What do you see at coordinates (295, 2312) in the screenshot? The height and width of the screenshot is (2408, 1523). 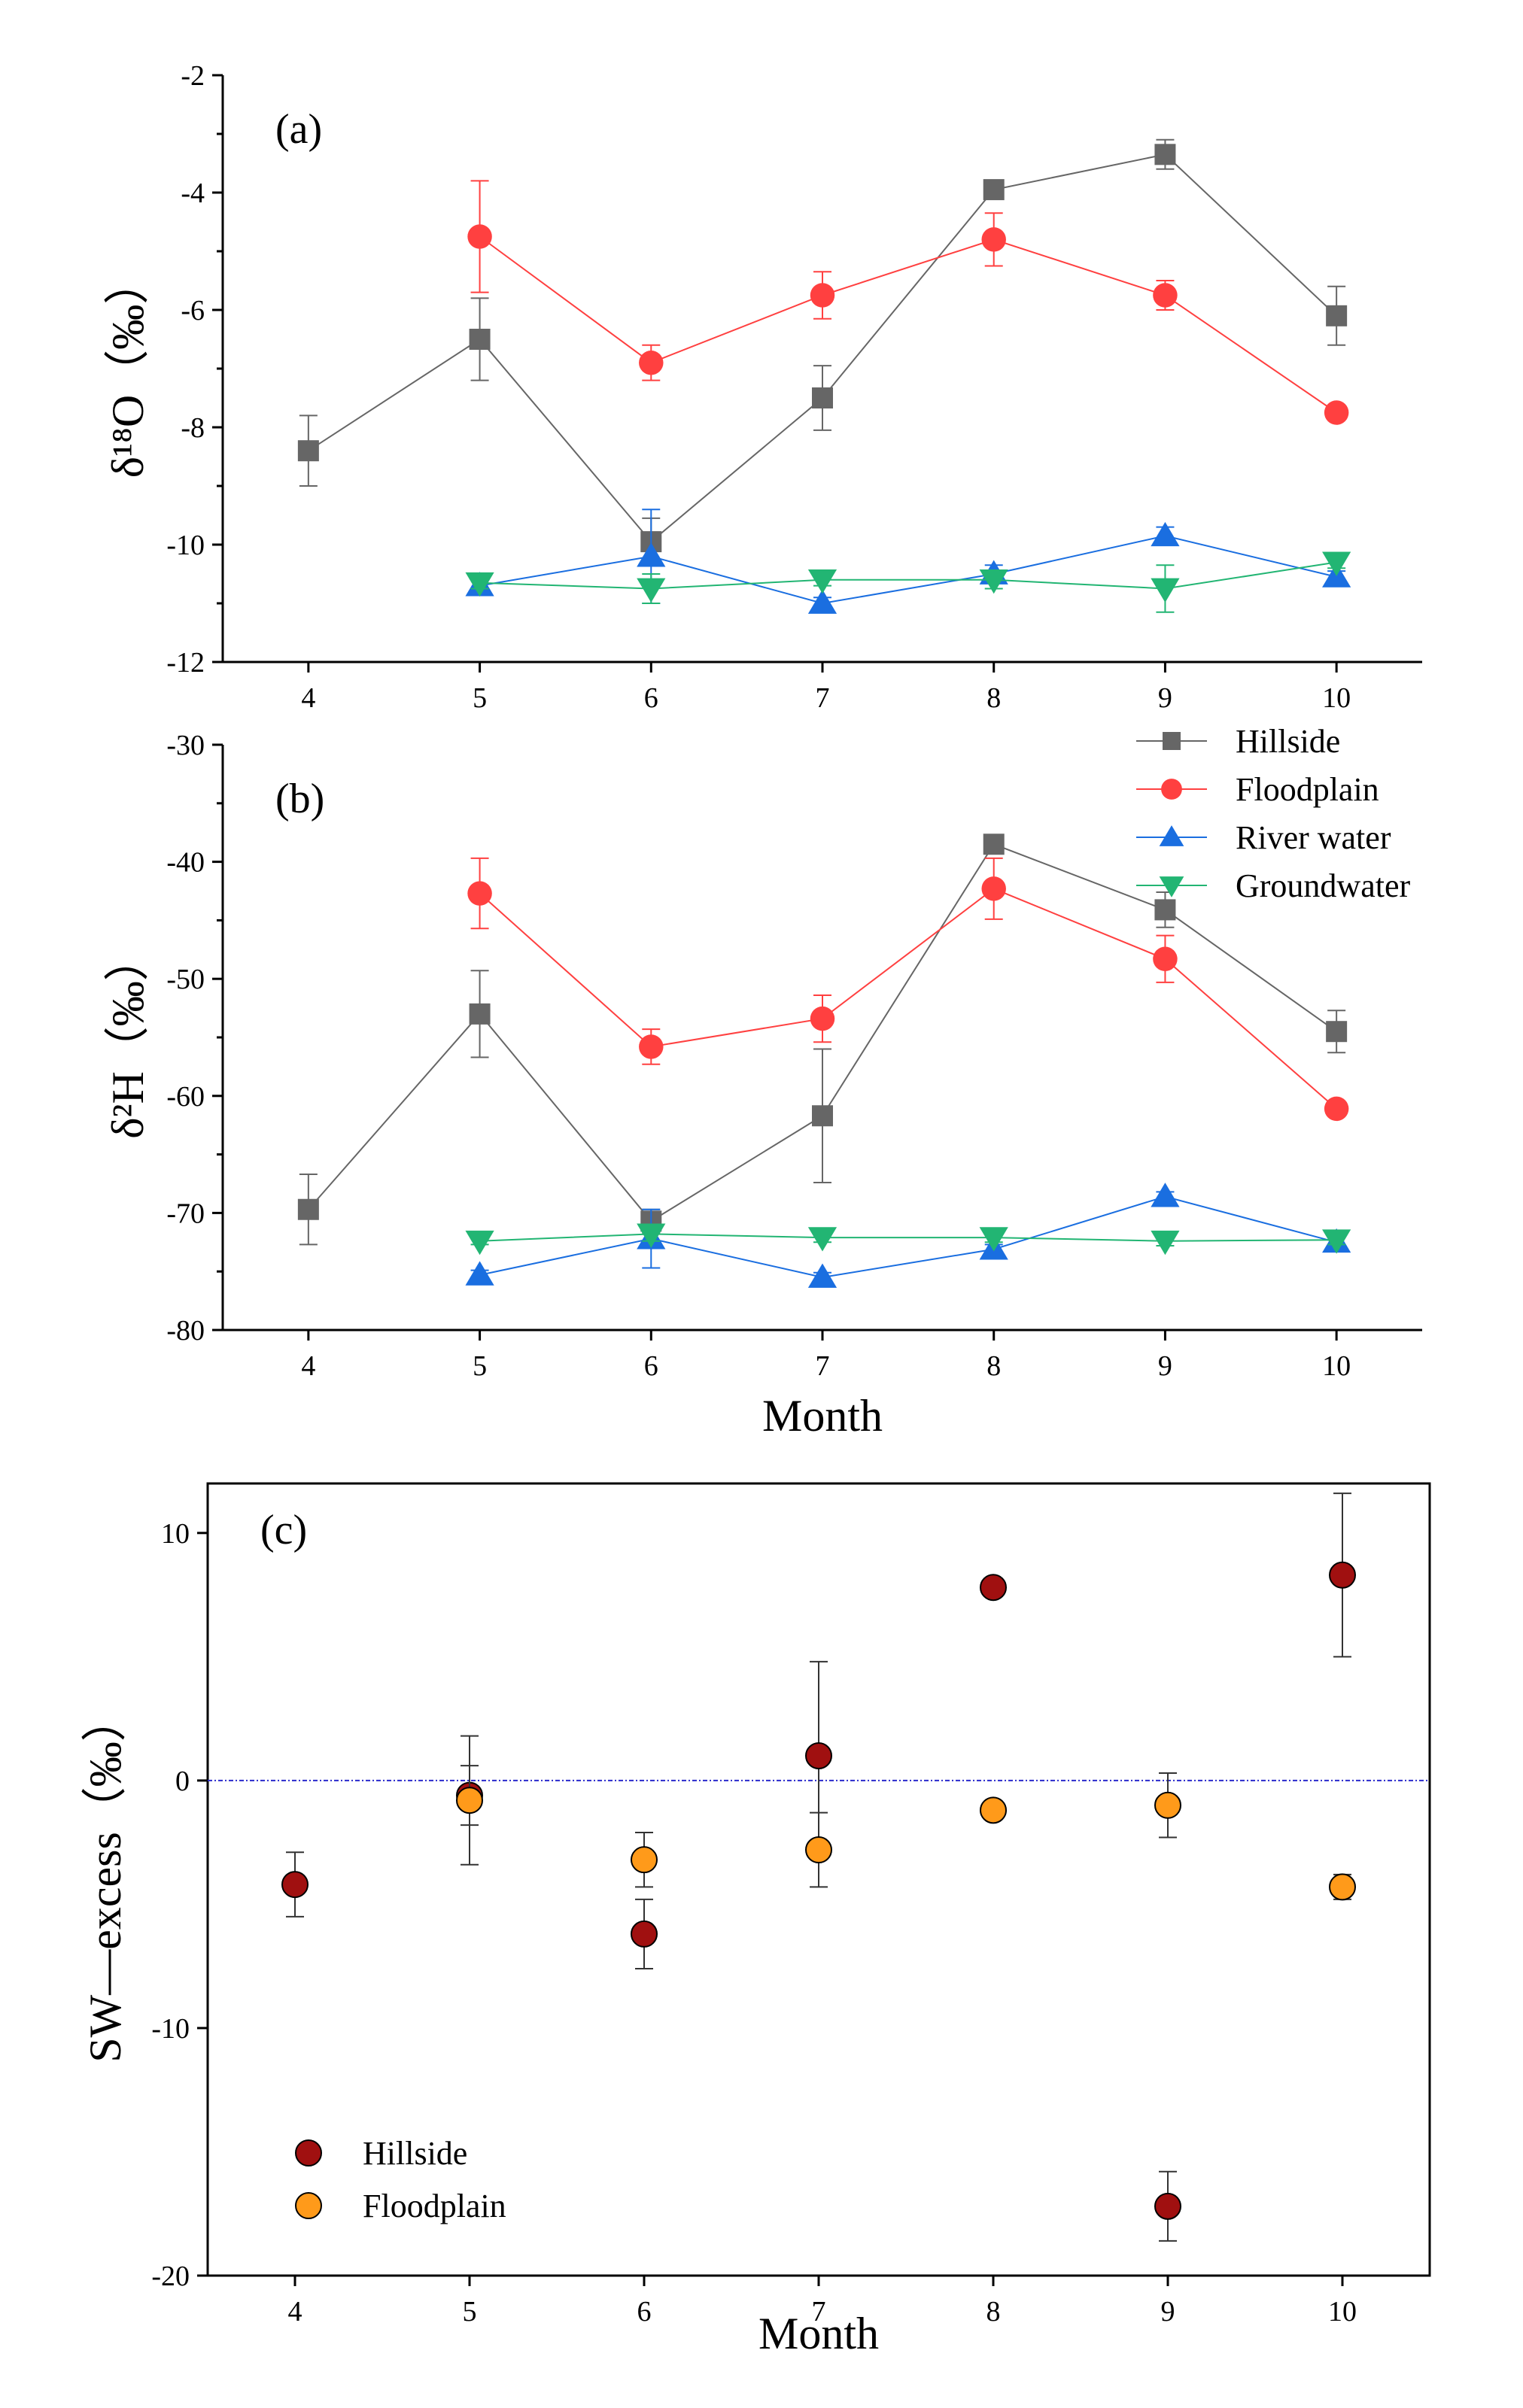 I see `x-tick-label: 4` at bounding box center [295, 2312].